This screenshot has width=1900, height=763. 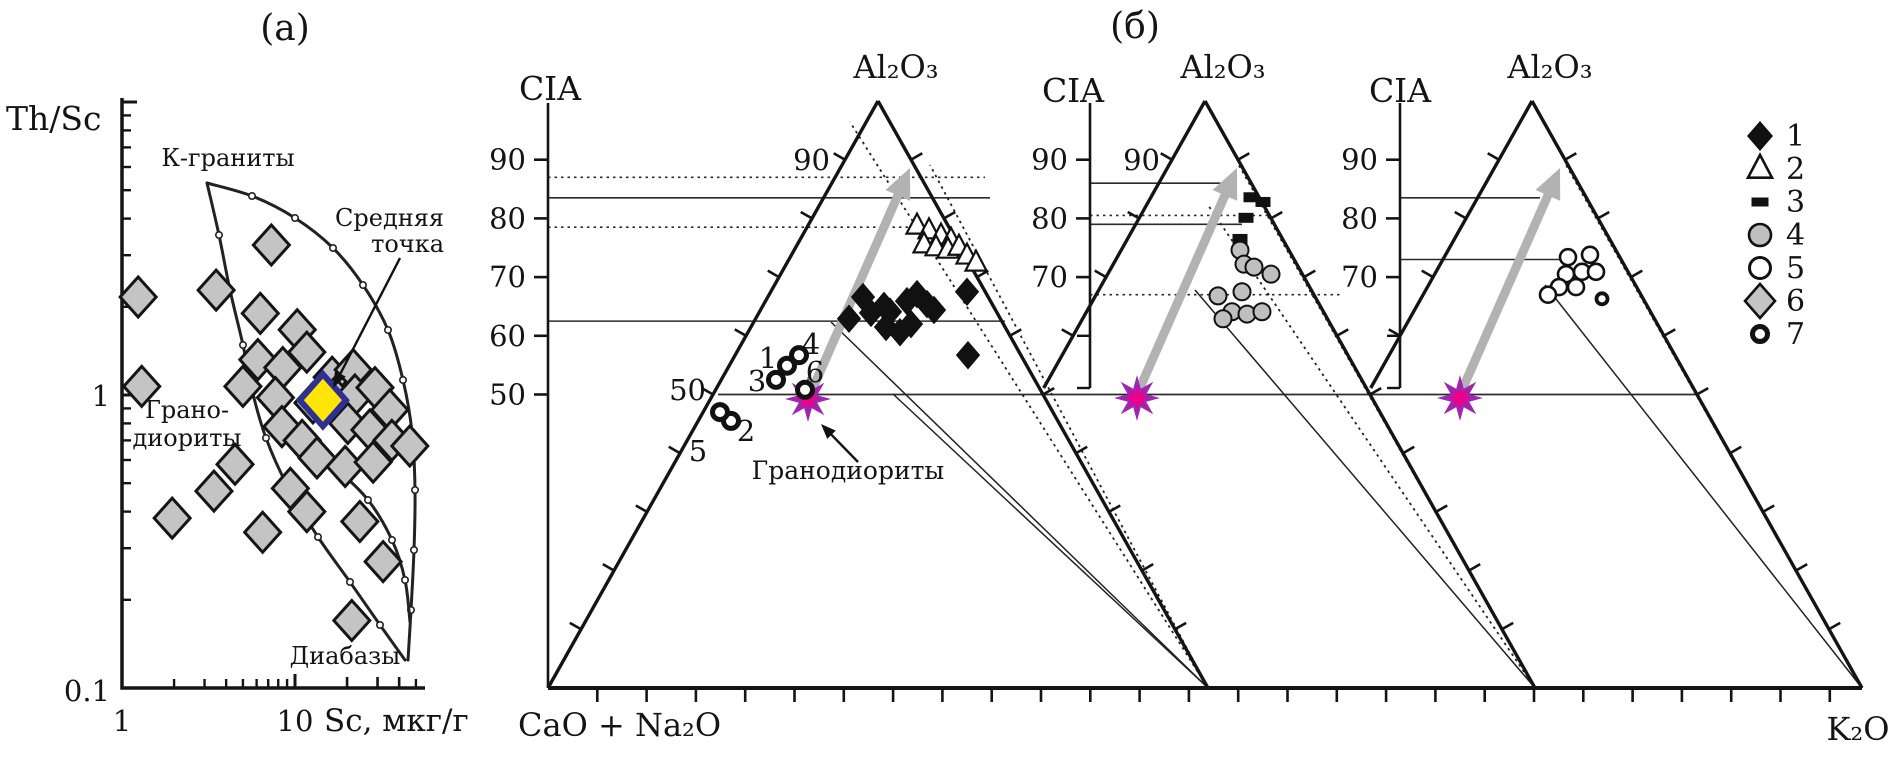 I want to click on cia-axis-label-1: CIA, so click(x=550, y=88).